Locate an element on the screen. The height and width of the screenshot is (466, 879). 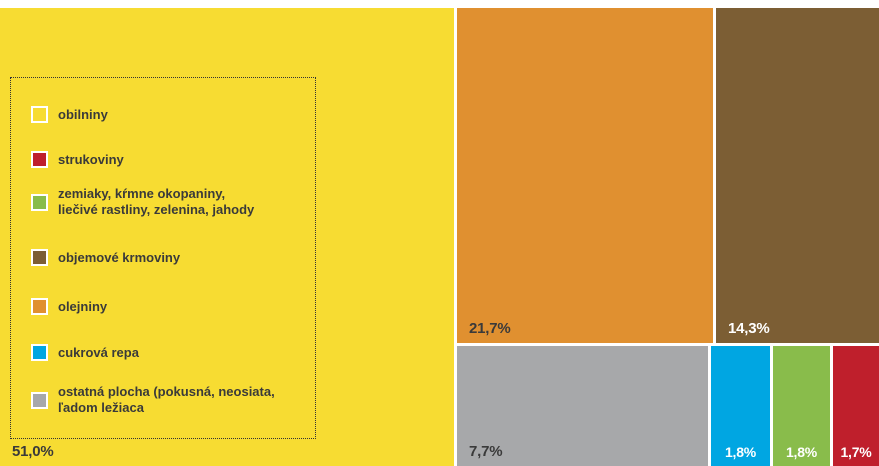
tile-zemiaky: 1,8% is located at coordinates (801, 406).